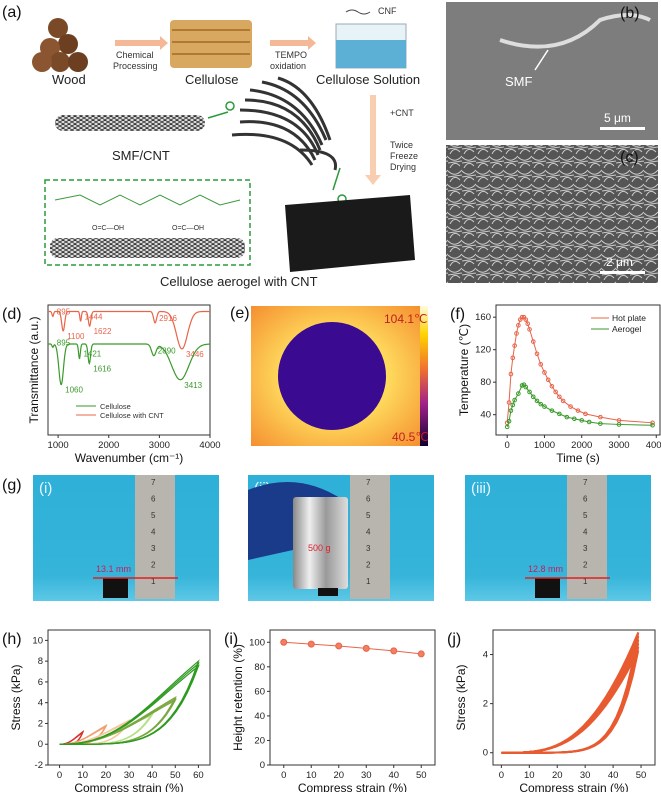 The width and height of the screenshot is (661, 792). Describe the element at coordinates (545, 569) in the screenshot. I see `height-label: 12.8 mm` at that location.